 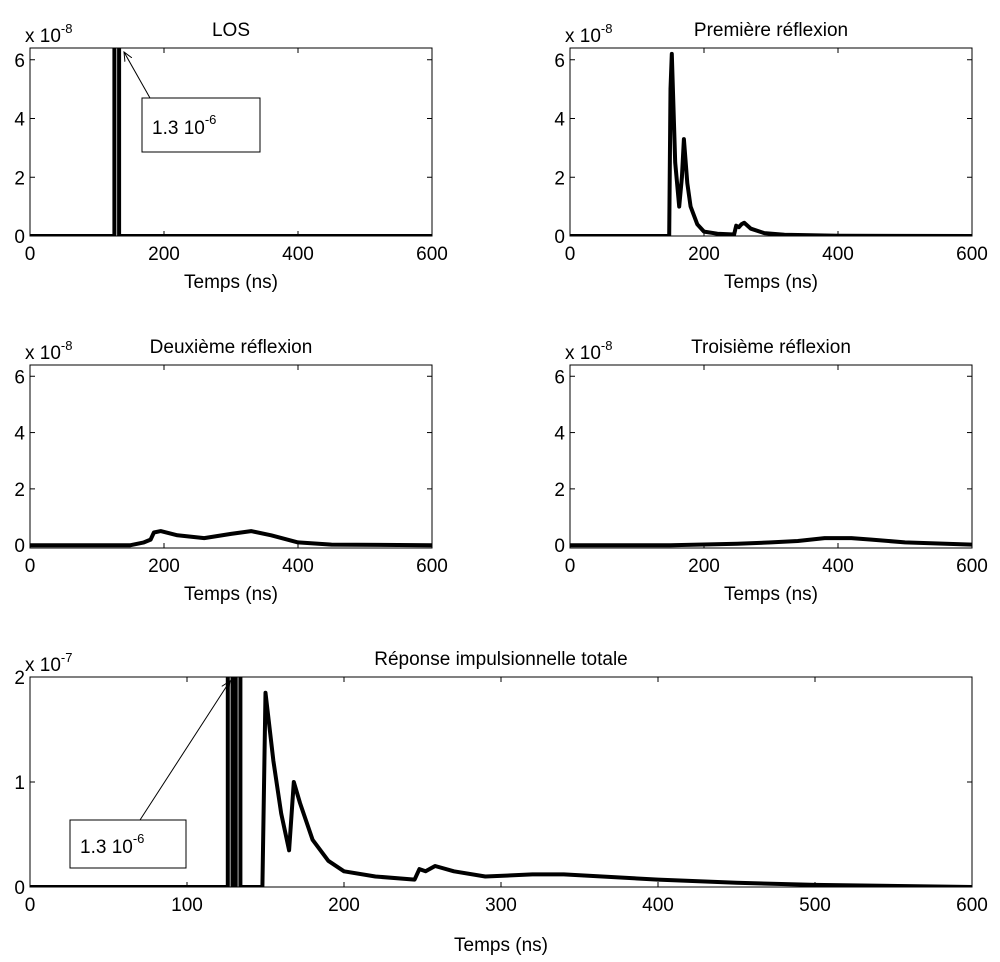 What do you see at coordinates (231, 30) in the screenshot?
I see `chart-title: LOS` at bounding box center [231, 30].